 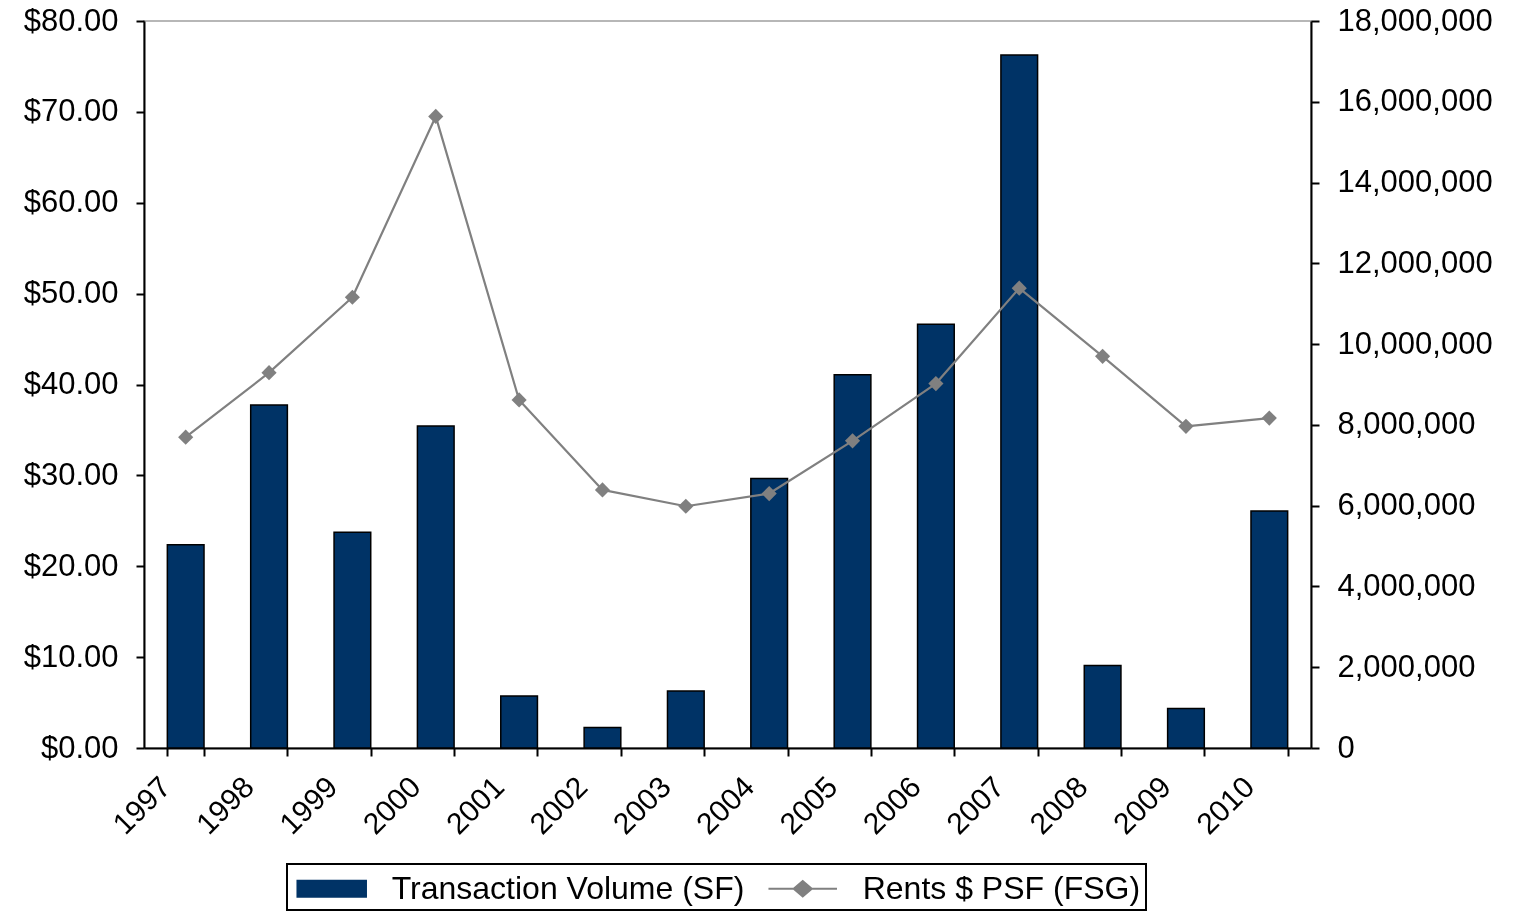 I want to click on legend-label: Rents $ PSF (FSG), so click(x=1001, y=887).